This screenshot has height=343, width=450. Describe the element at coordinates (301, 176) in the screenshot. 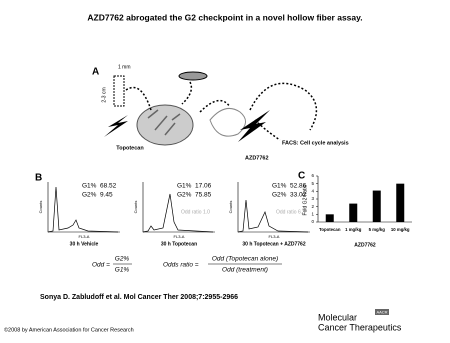

I see `panel-label: C` at that location.